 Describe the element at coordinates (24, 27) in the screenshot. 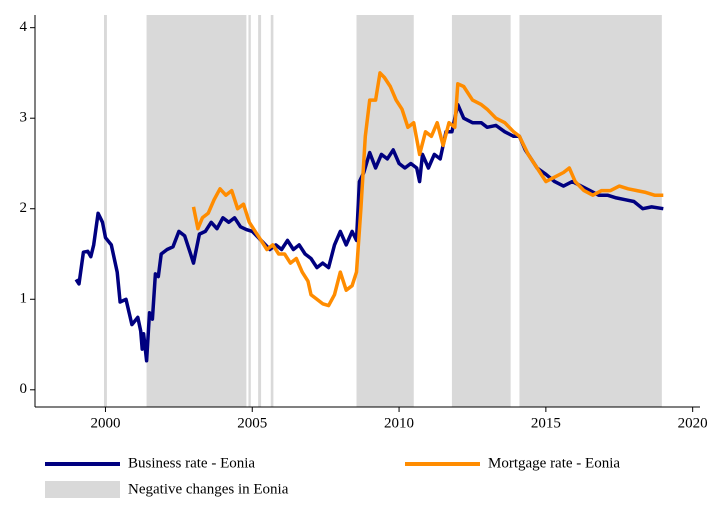

I see `y-tick-label: 4` at that location.